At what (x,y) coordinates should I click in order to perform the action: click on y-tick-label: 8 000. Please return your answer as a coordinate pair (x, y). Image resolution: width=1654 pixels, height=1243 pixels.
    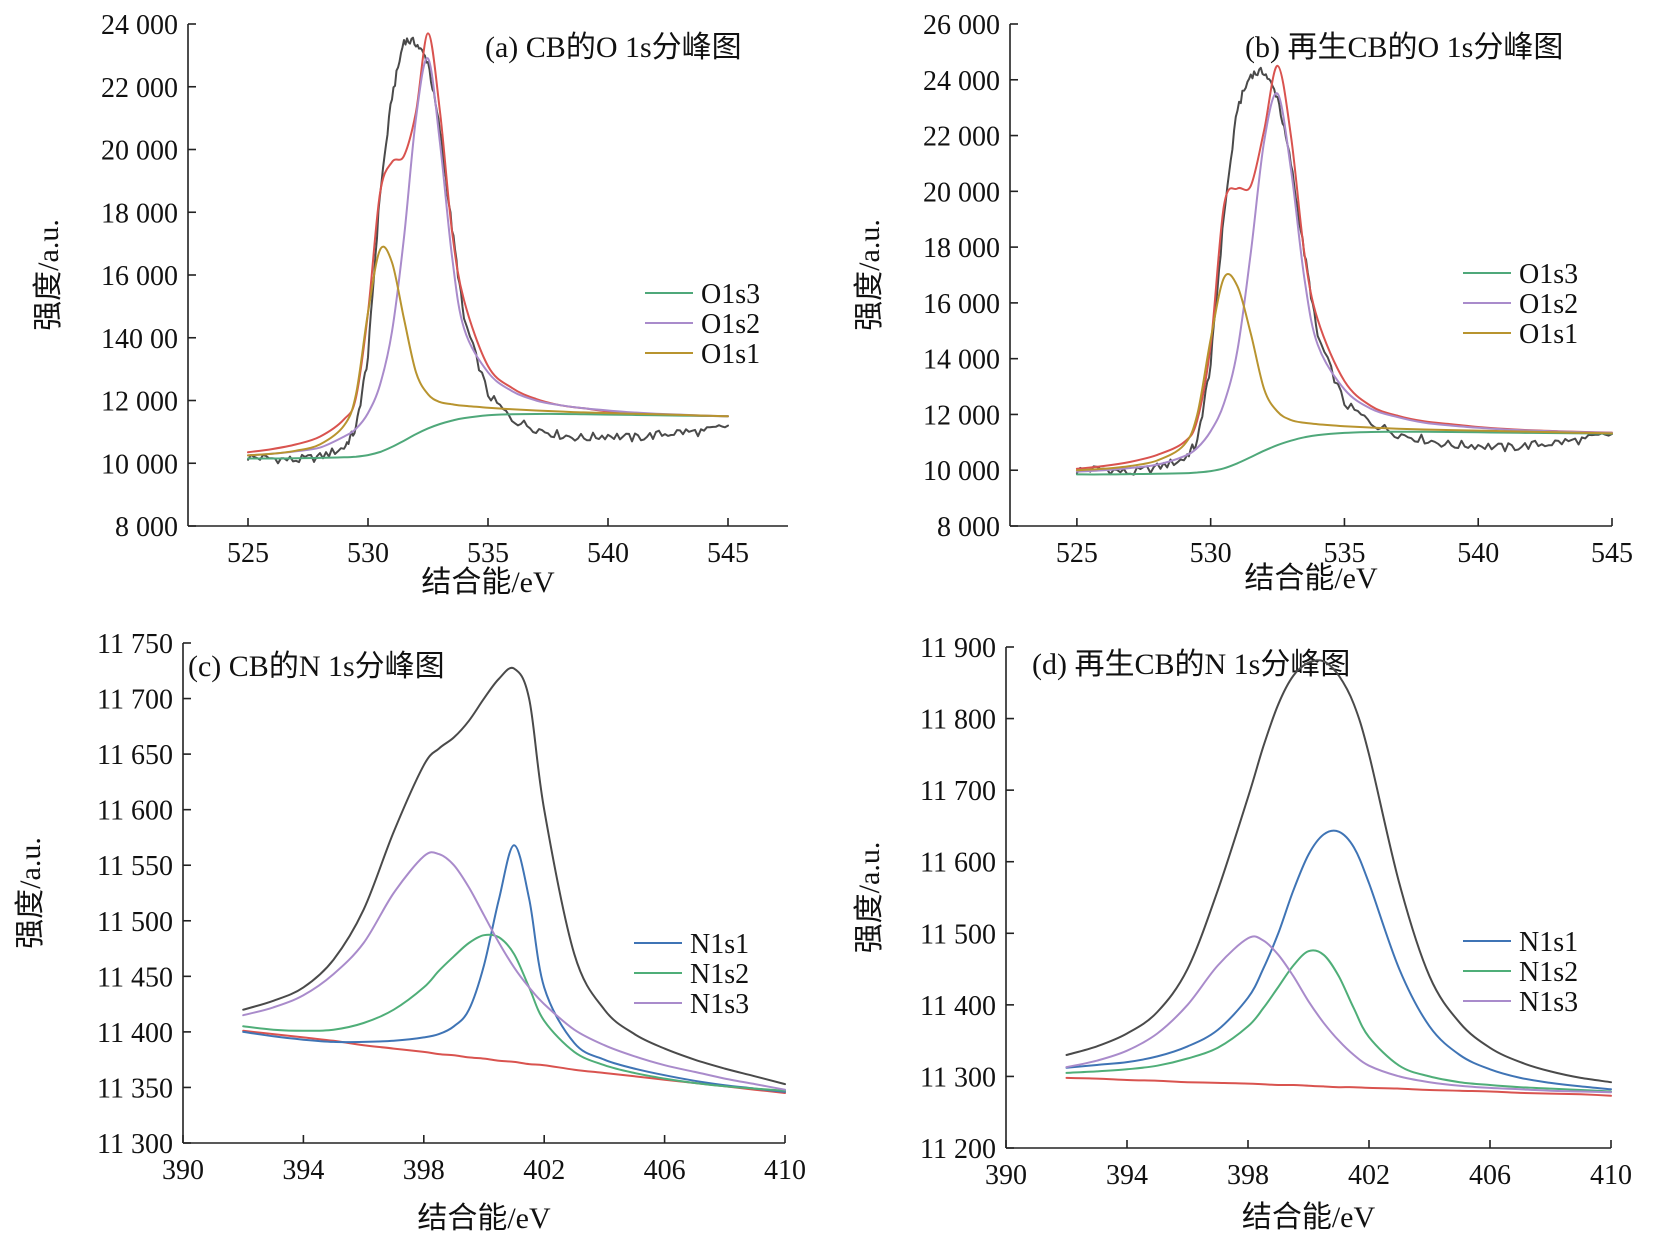
    Looking at the image, I should click on (968, 527).